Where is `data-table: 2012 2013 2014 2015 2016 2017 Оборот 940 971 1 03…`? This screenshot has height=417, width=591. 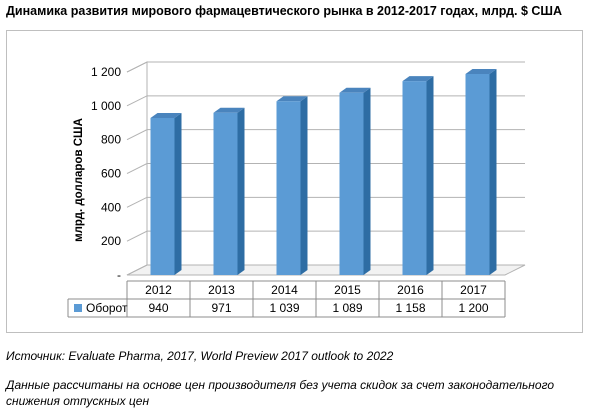 data-table: 2012 2013 2014 2015 2016 2017 Оборот 940 971 1 03… is located at coordinates (286, 299).